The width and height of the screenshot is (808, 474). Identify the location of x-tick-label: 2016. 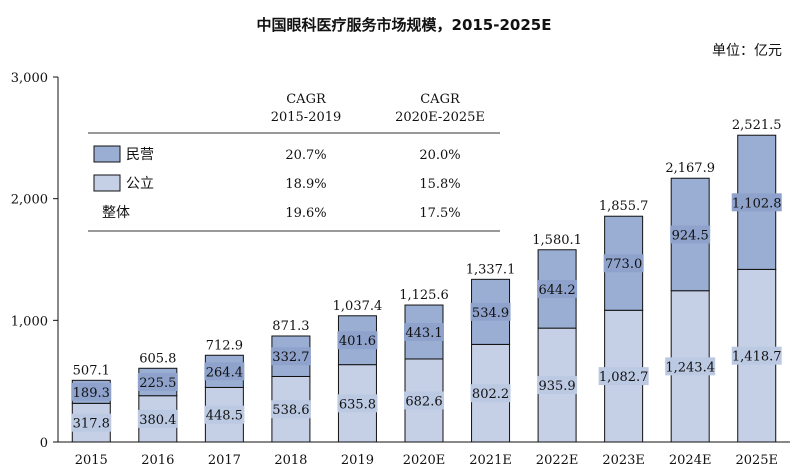
(157, 460).